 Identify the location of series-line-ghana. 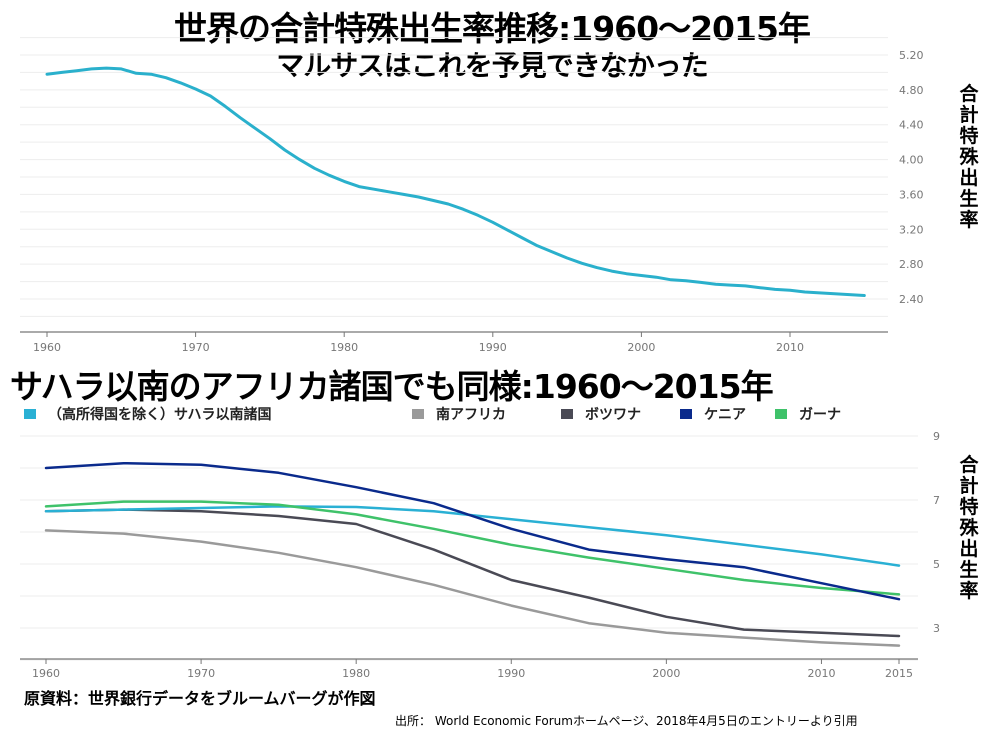
(472, 548).